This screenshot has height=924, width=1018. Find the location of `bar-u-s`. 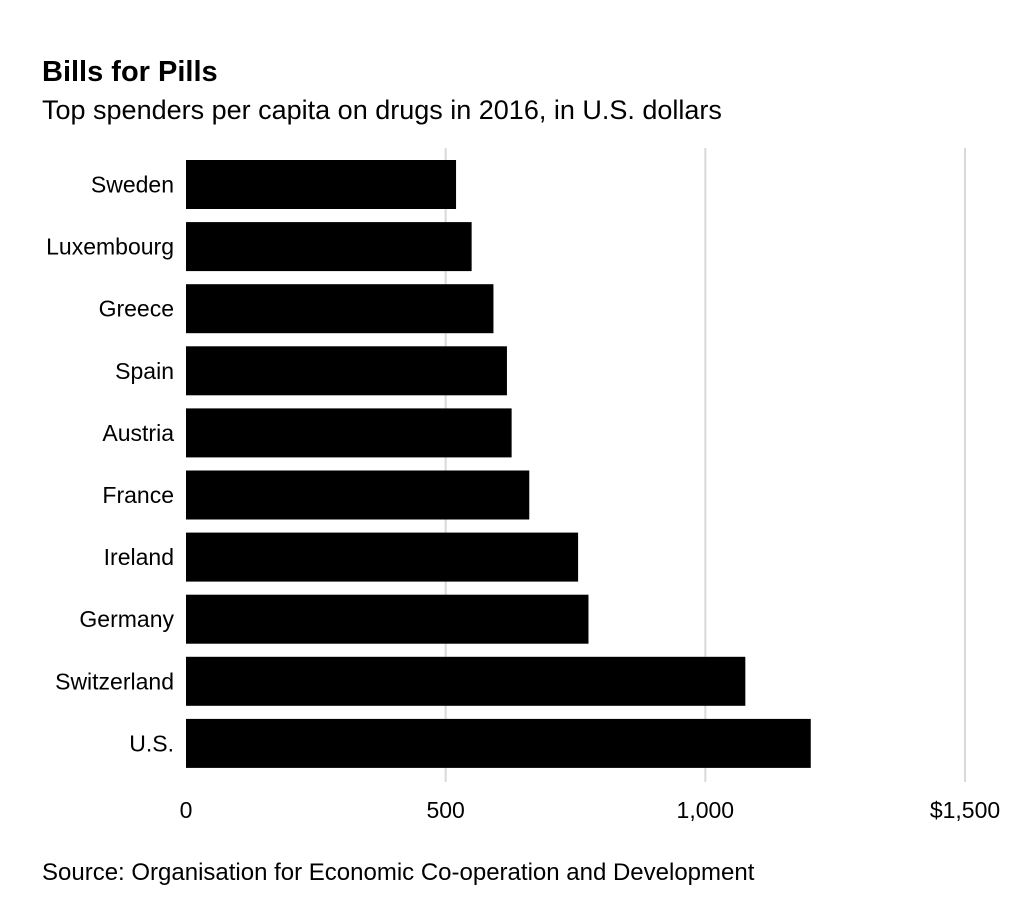

bar-u-s is located at coordinates (498, 743).